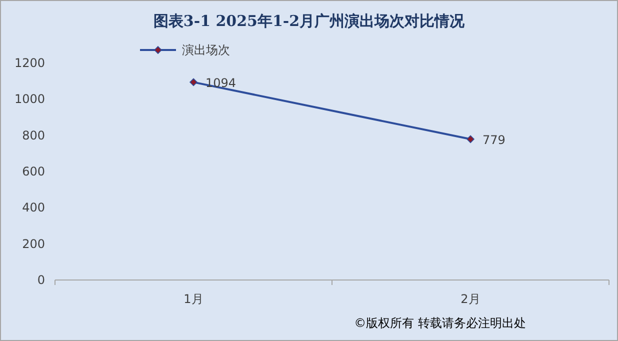 Image resolution: width=618 pixels, height=341 pixels. What do you see at coordinates (309, 21) in the screenshot?
I see `chart-title: 图表3-1 2025年1-2月广州演出场次对比情况` at bounding box center [309, 21].